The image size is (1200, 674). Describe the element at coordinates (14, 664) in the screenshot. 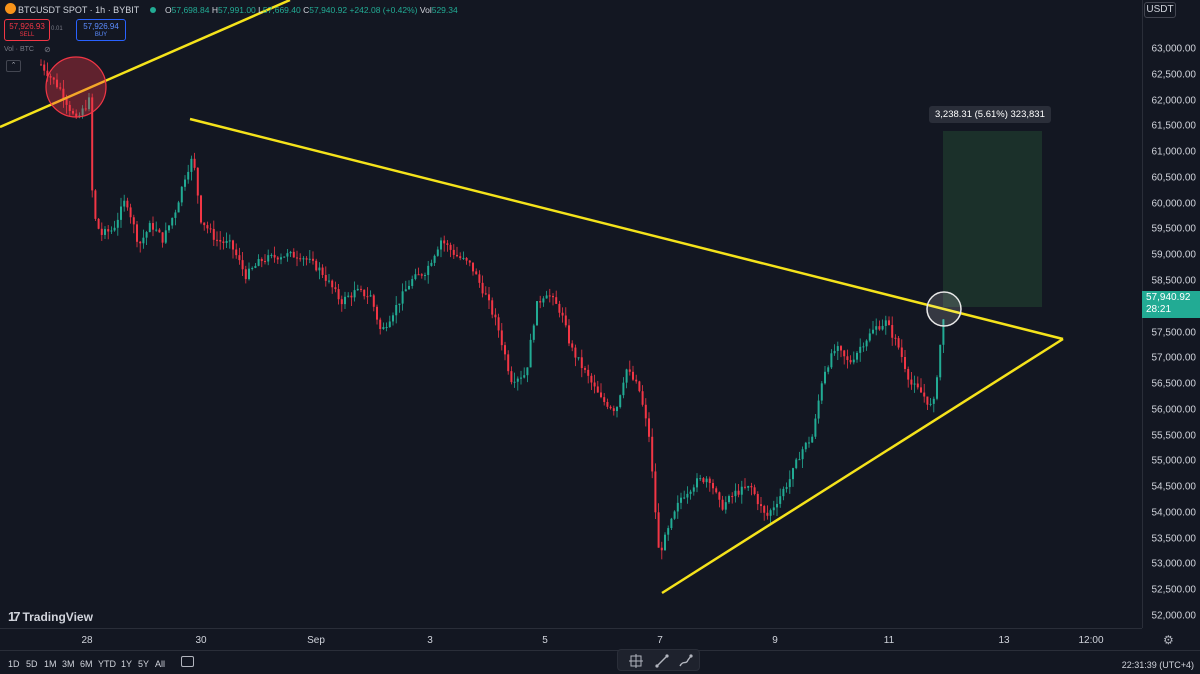

I see `range-button-1d: 1D` at that location.